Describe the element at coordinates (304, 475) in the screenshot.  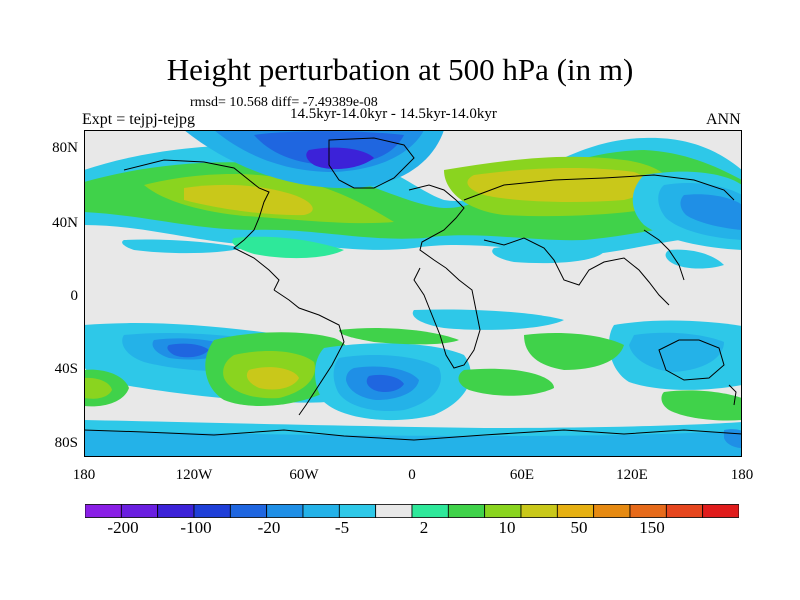
I see `lon-label-60w: 60W` at that location.